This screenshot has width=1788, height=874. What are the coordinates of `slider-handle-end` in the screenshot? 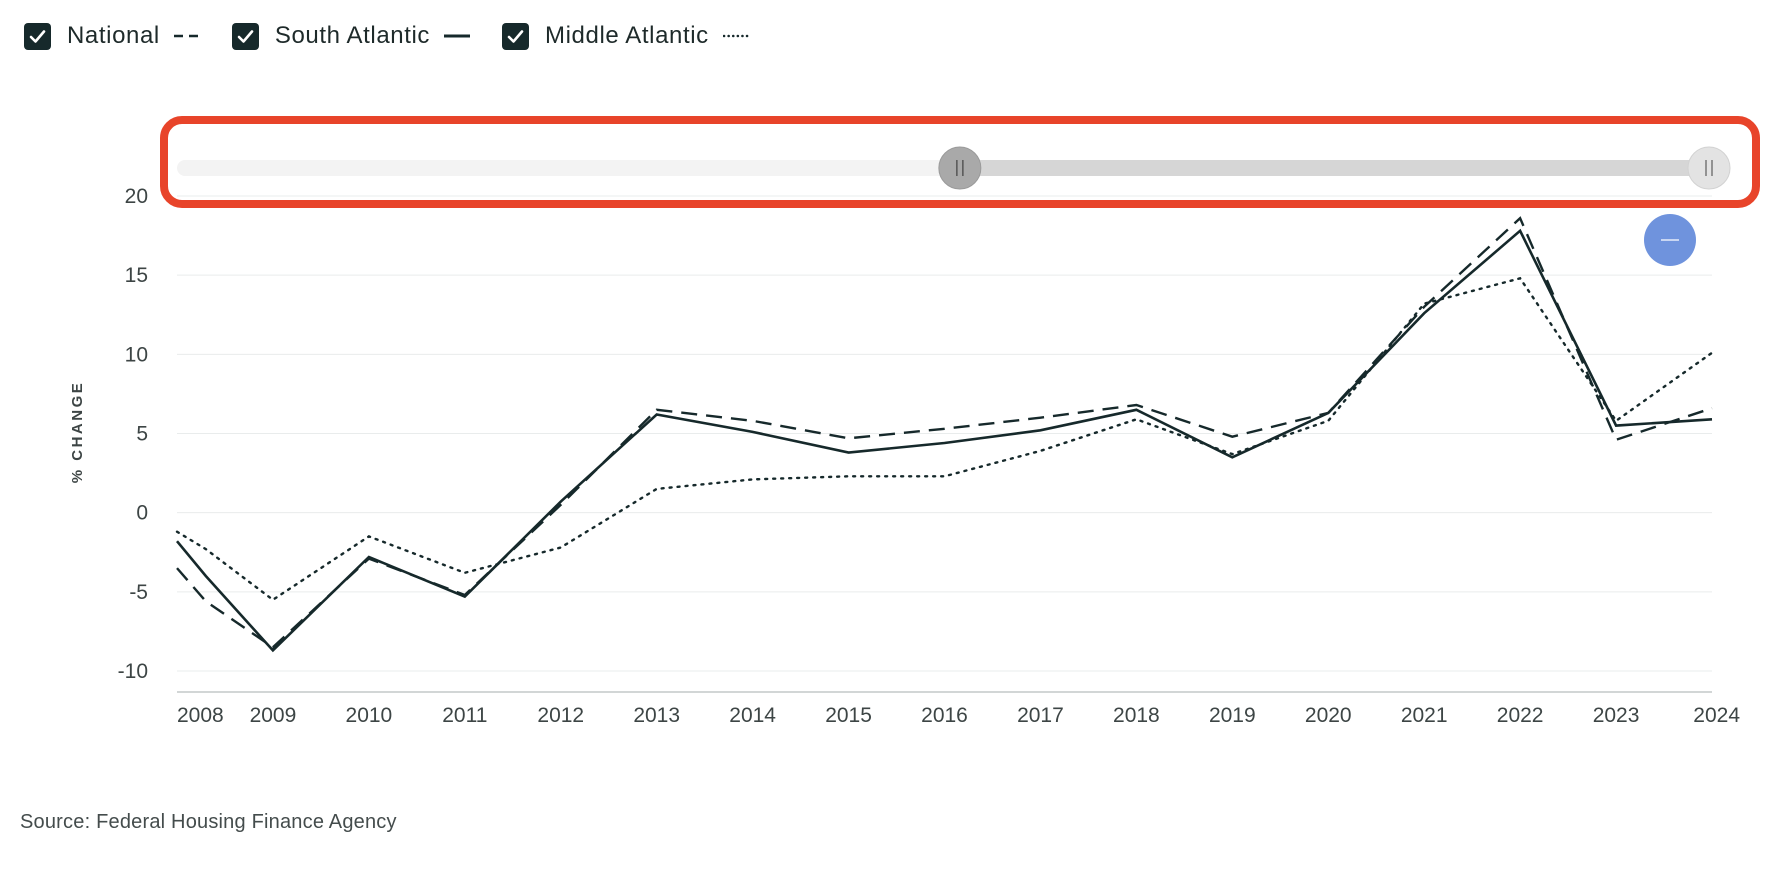 It's located at (1709, 168).